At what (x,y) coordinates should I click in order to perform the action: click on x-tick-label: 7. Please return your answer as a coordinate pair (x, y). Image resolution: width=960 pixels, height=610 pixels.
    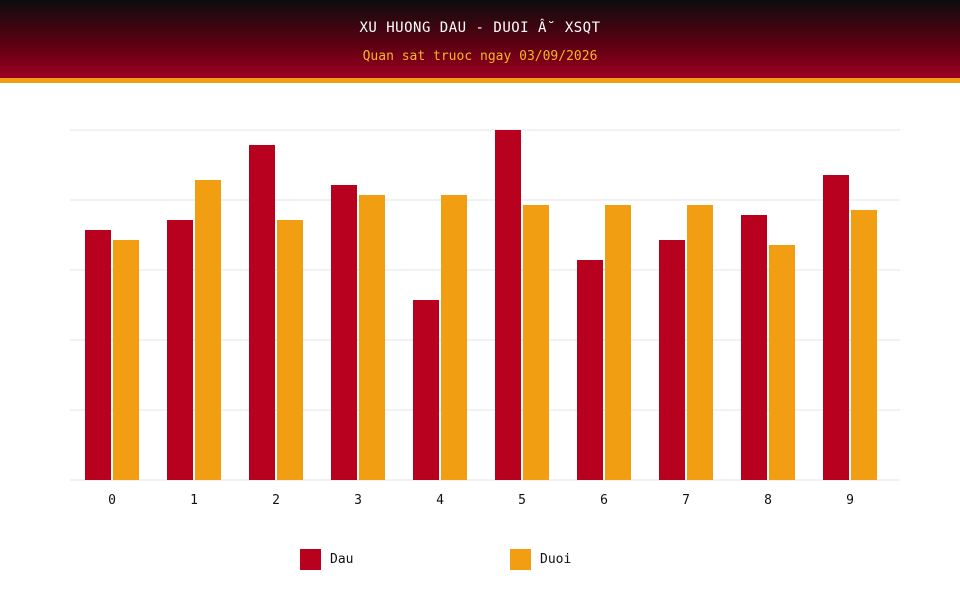
    Looking at the image, I should click on (686, 500).